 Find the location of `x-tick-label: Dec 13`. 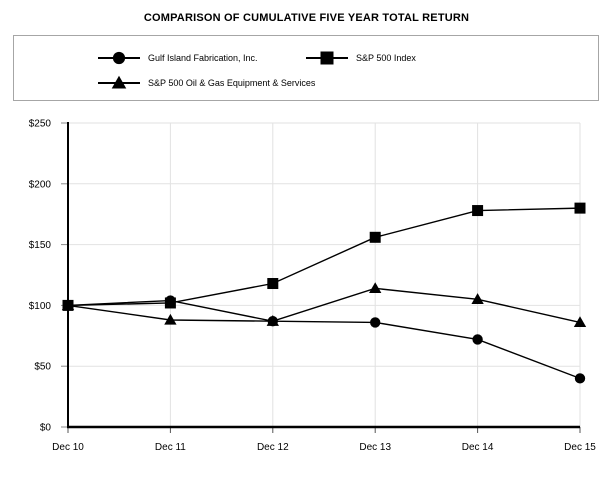

x-tick-label: Dec 13 is located at coordinates (375, 447).